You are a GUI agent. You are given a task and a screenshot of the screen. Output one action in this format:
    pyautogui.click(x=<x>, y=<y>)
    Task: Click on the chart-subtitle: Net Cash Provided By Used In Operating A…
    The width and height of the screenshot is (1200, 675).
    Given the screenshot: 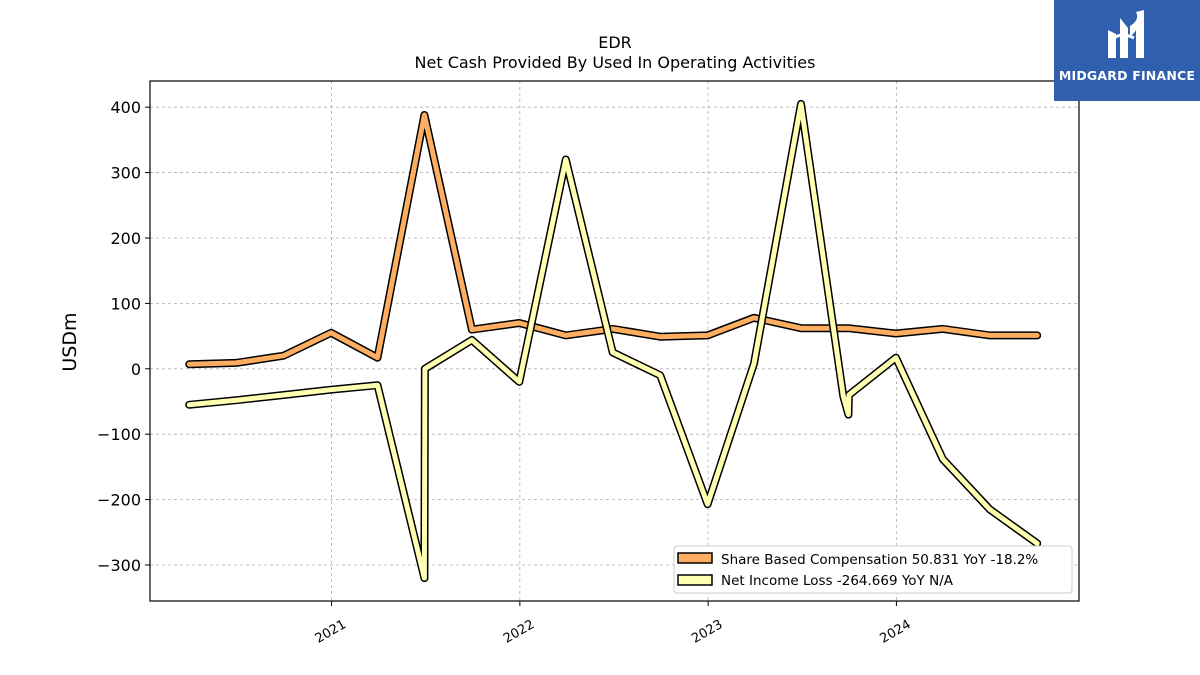 What is the action you would take?
    pyautogui.click(x=615, y=62)
    